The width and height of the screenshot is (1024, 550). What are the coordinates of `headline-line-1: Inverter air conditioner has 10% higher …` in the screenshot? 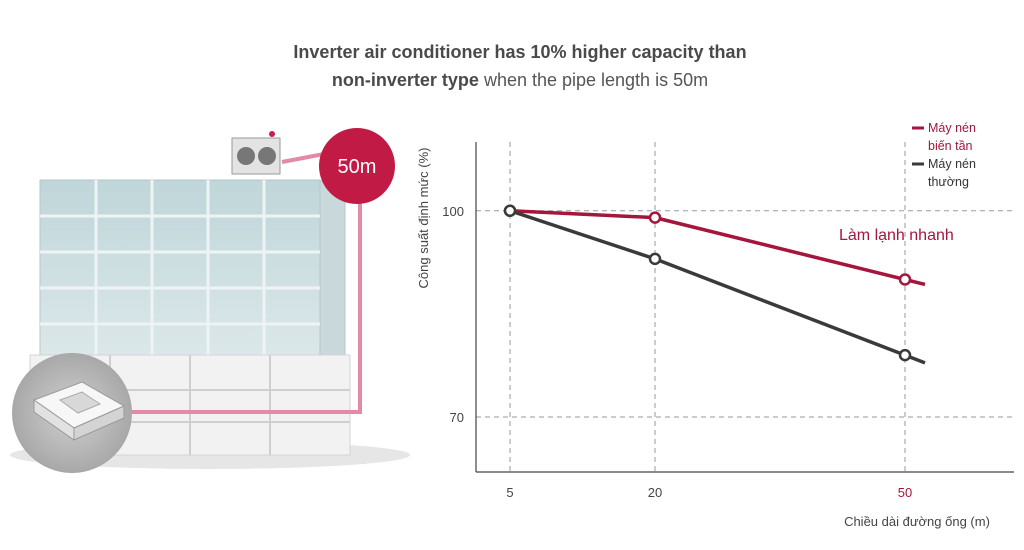 It's located at (520, 52).